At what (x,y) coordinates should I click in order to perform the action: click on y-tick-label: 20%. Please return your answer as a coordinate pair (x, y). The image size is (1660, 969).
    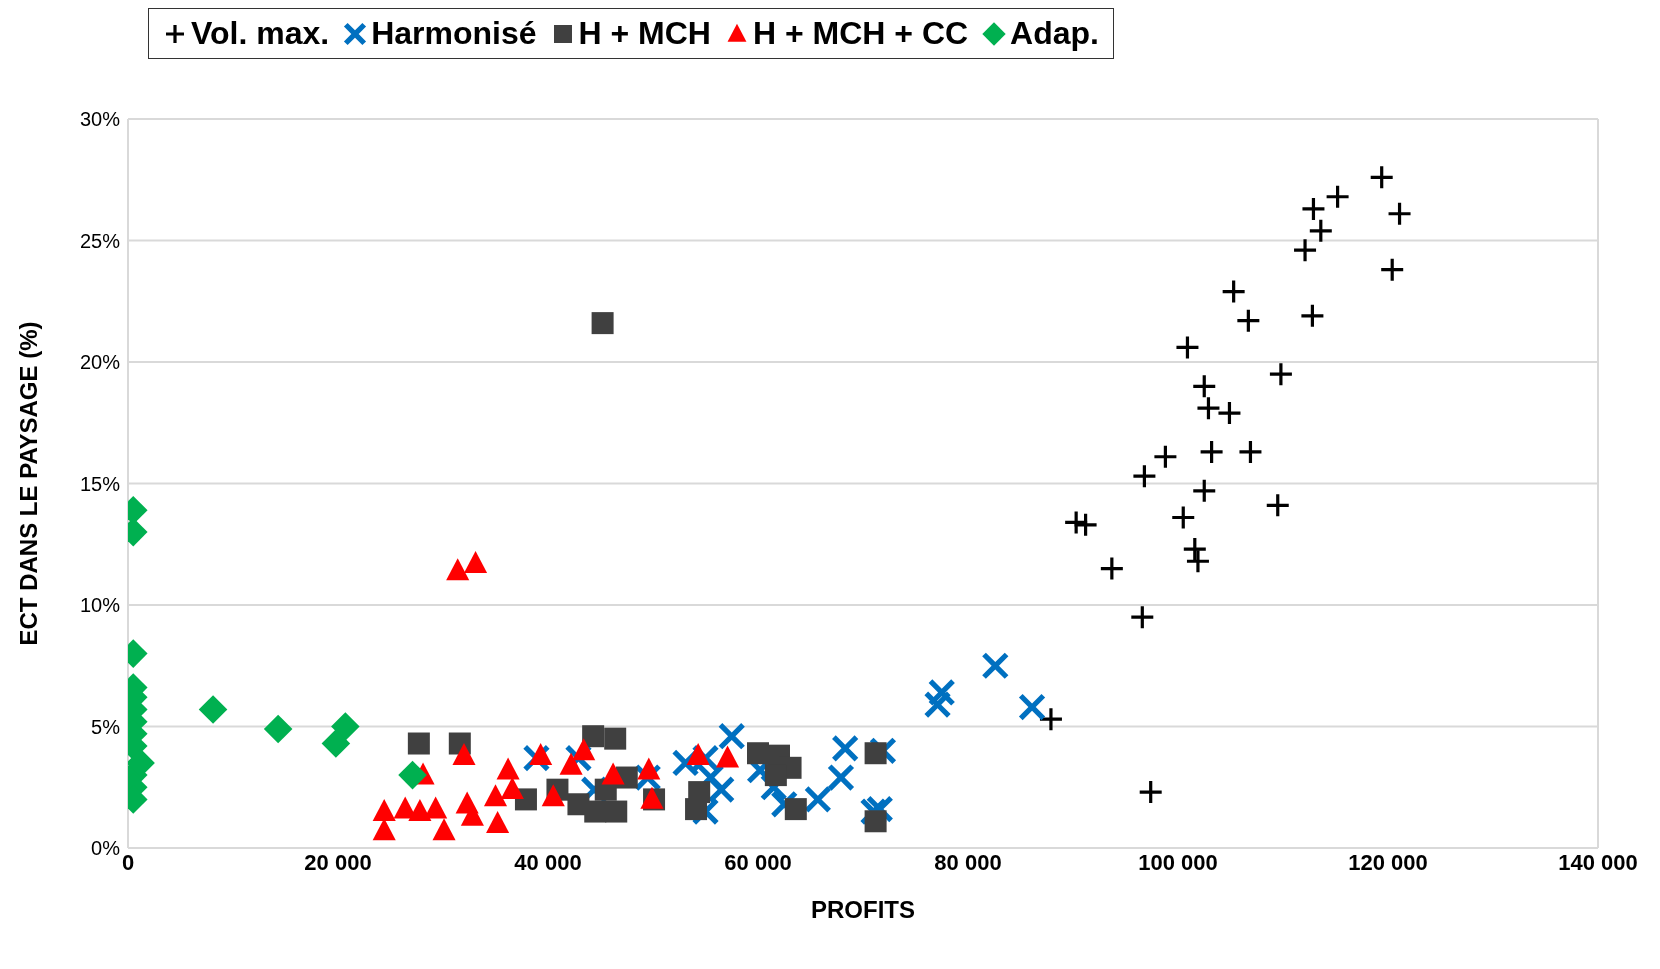
    Looking at the image, I should click on (100, 362).